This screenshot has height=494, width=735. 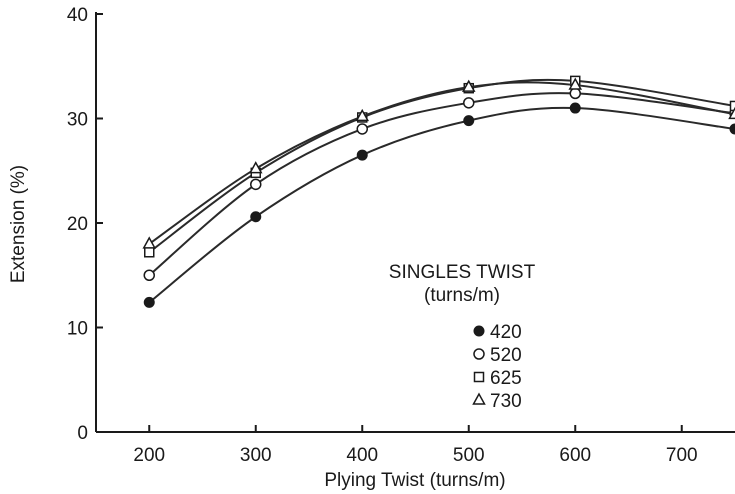 What do you see at coordinates (469, 455) in the screenshot?
I see `x-tick-label: 500` at bounding box center [469, 455].